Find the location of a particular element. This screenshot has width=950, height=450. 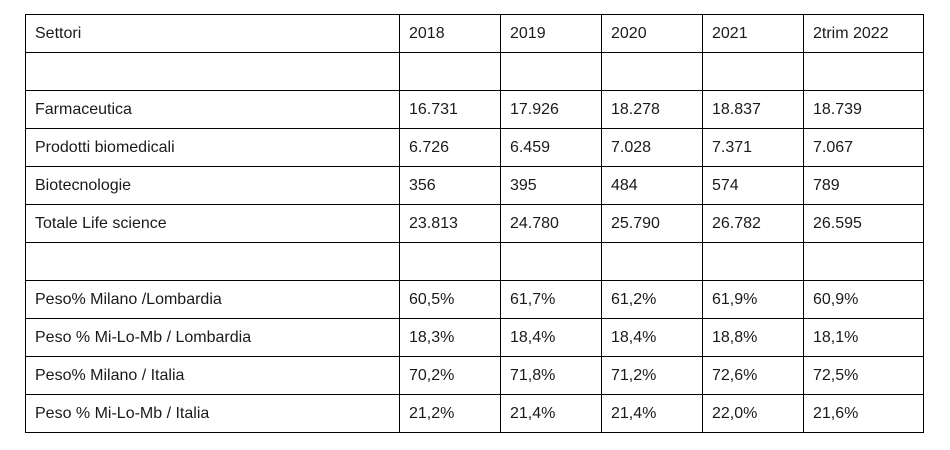

value-cell: 61,9% is located at coordinates (753, 299).